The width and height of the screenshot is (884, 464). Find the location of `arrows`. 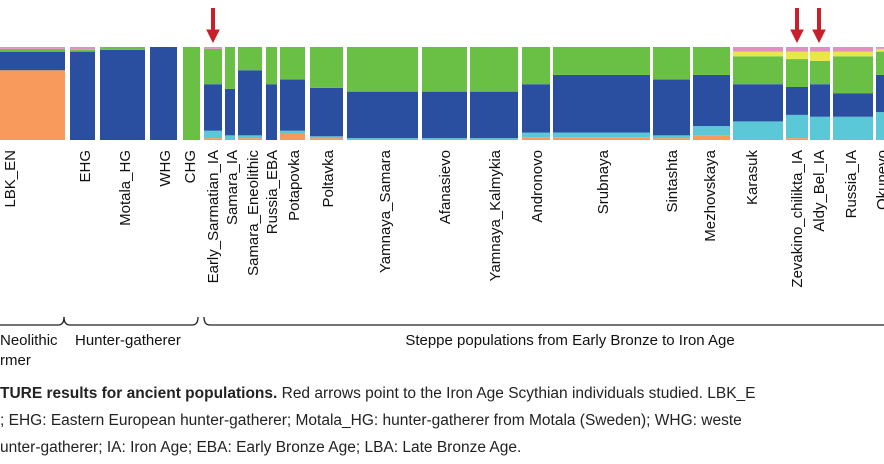

arrows is located at coordinates (516, 26).